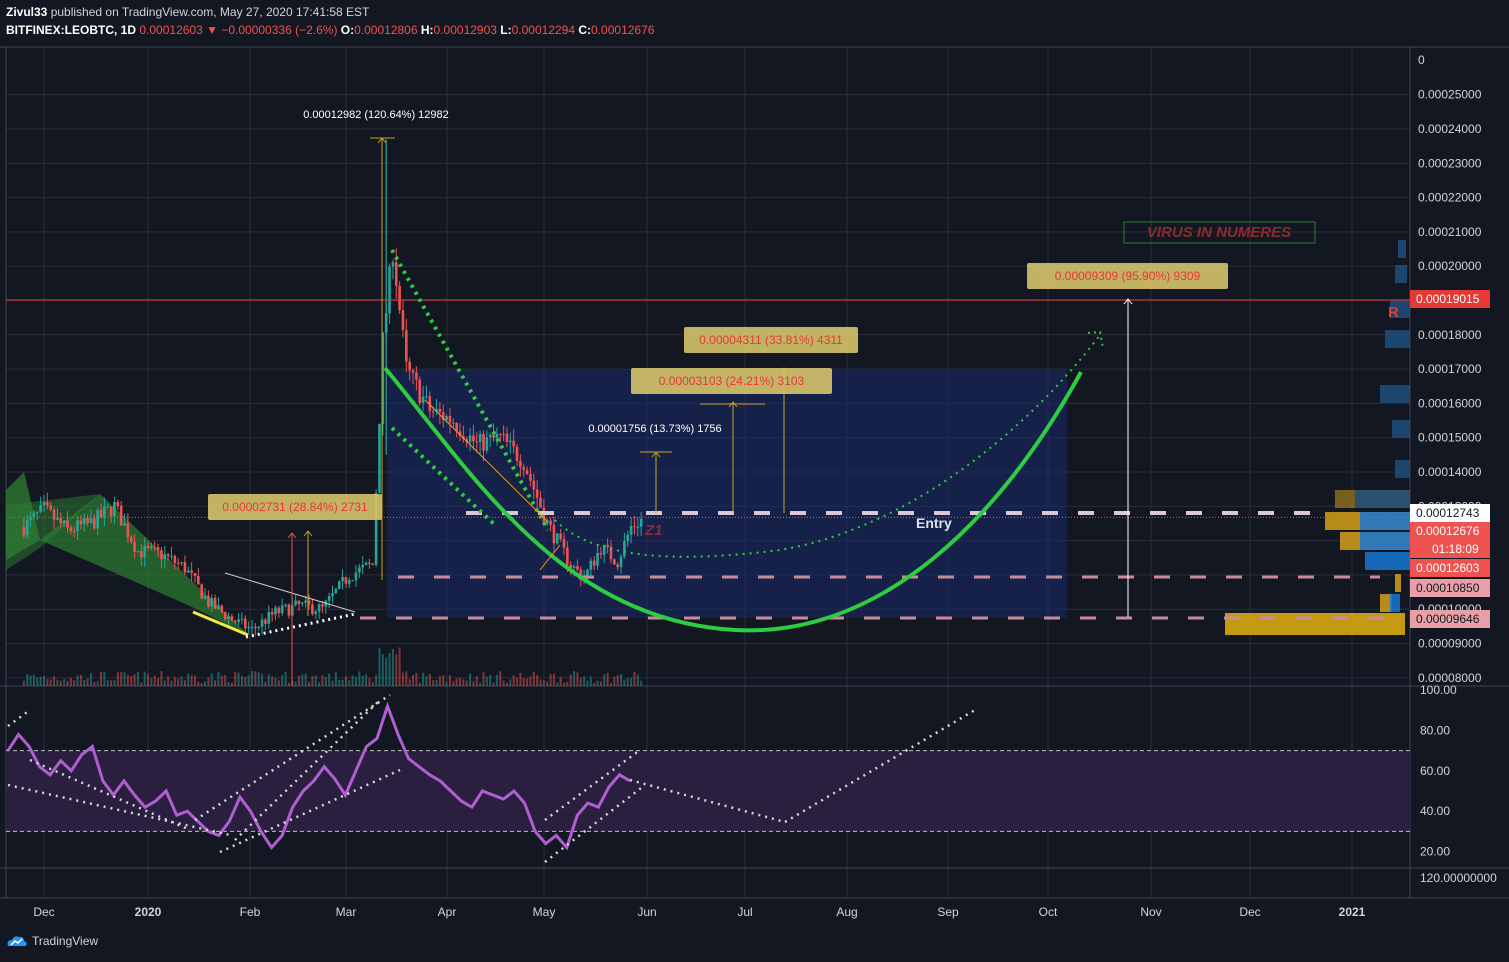  What do you see at coordinates (1450, 335) in the screenshot?
I see `price-tick-label: 0.00018000` at bounding box center [1450, 335].